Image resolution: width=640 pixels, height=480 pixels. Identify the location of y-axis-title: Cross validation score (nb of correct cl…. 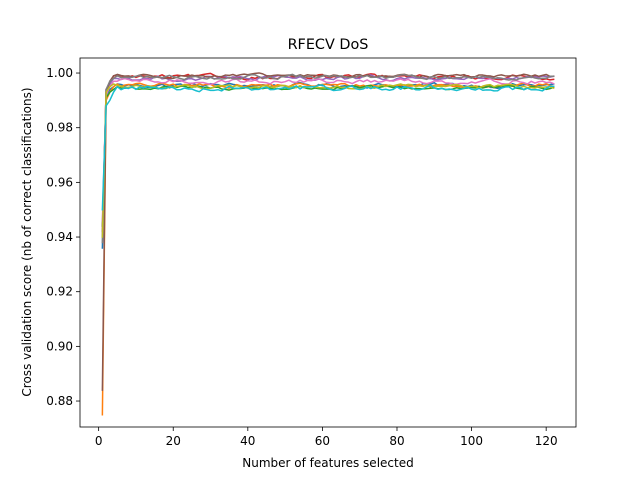
(27, 241).